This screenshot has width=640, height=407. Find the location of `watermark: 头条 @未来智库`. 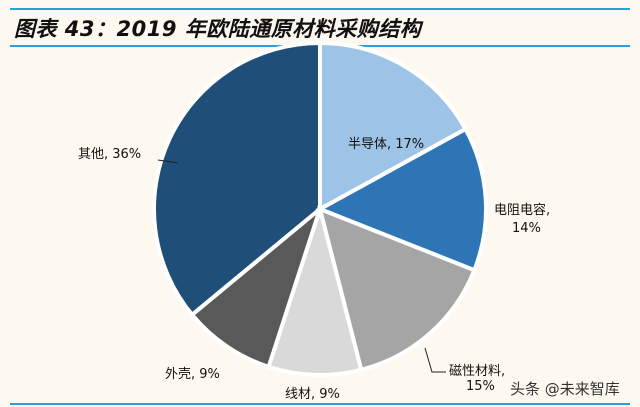

watermark: 头条 @未来智库 is located at coordinates (565, 389).